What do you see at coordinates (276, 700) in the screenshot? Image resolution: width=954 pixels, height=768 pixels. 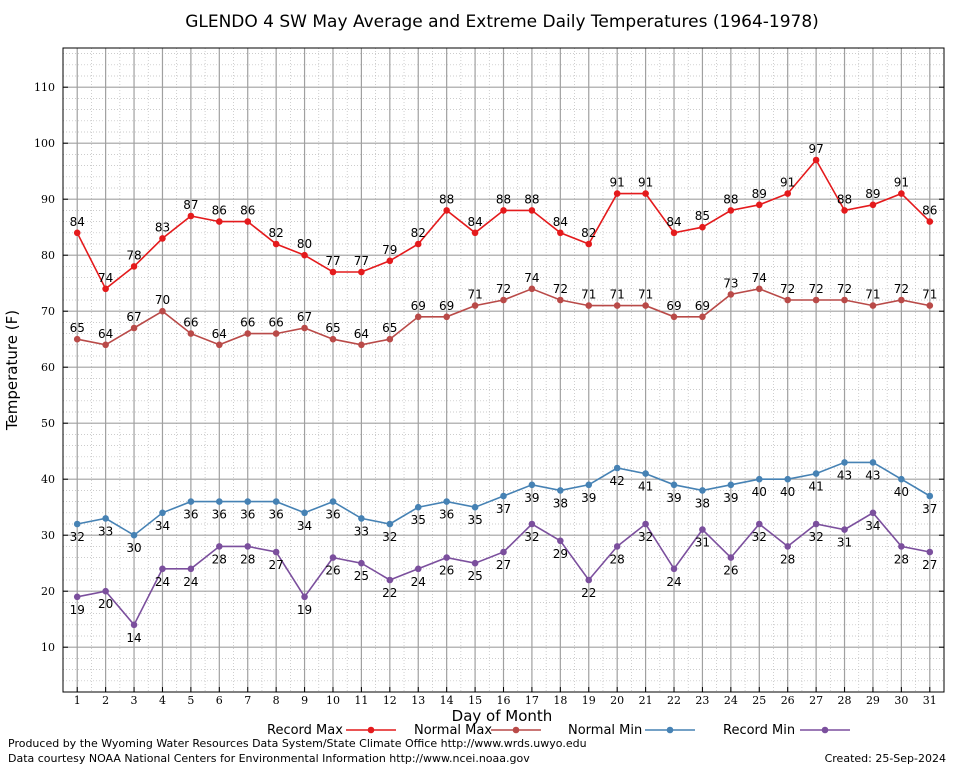 I see `x-tick-label: 8` at bounding box center [276, 700].